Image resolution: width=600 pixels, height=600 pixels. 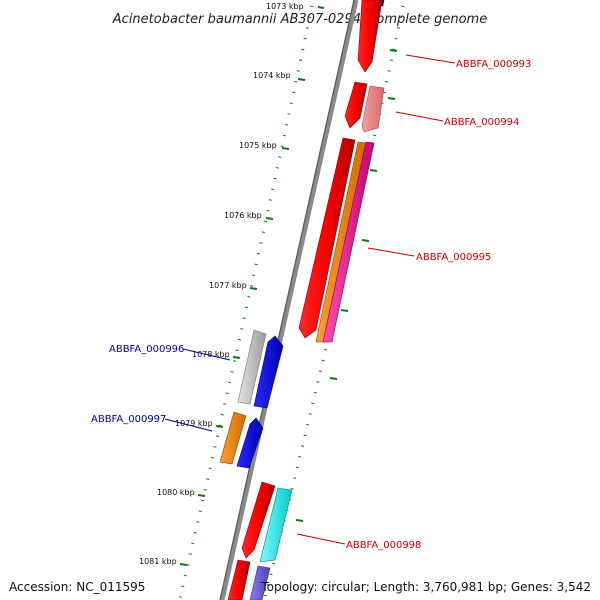 What do you see at coordinates (285, 6) in the screenshot?
I see `tick-label-1073: 1073 kbp` at bounding box center [285, 6].